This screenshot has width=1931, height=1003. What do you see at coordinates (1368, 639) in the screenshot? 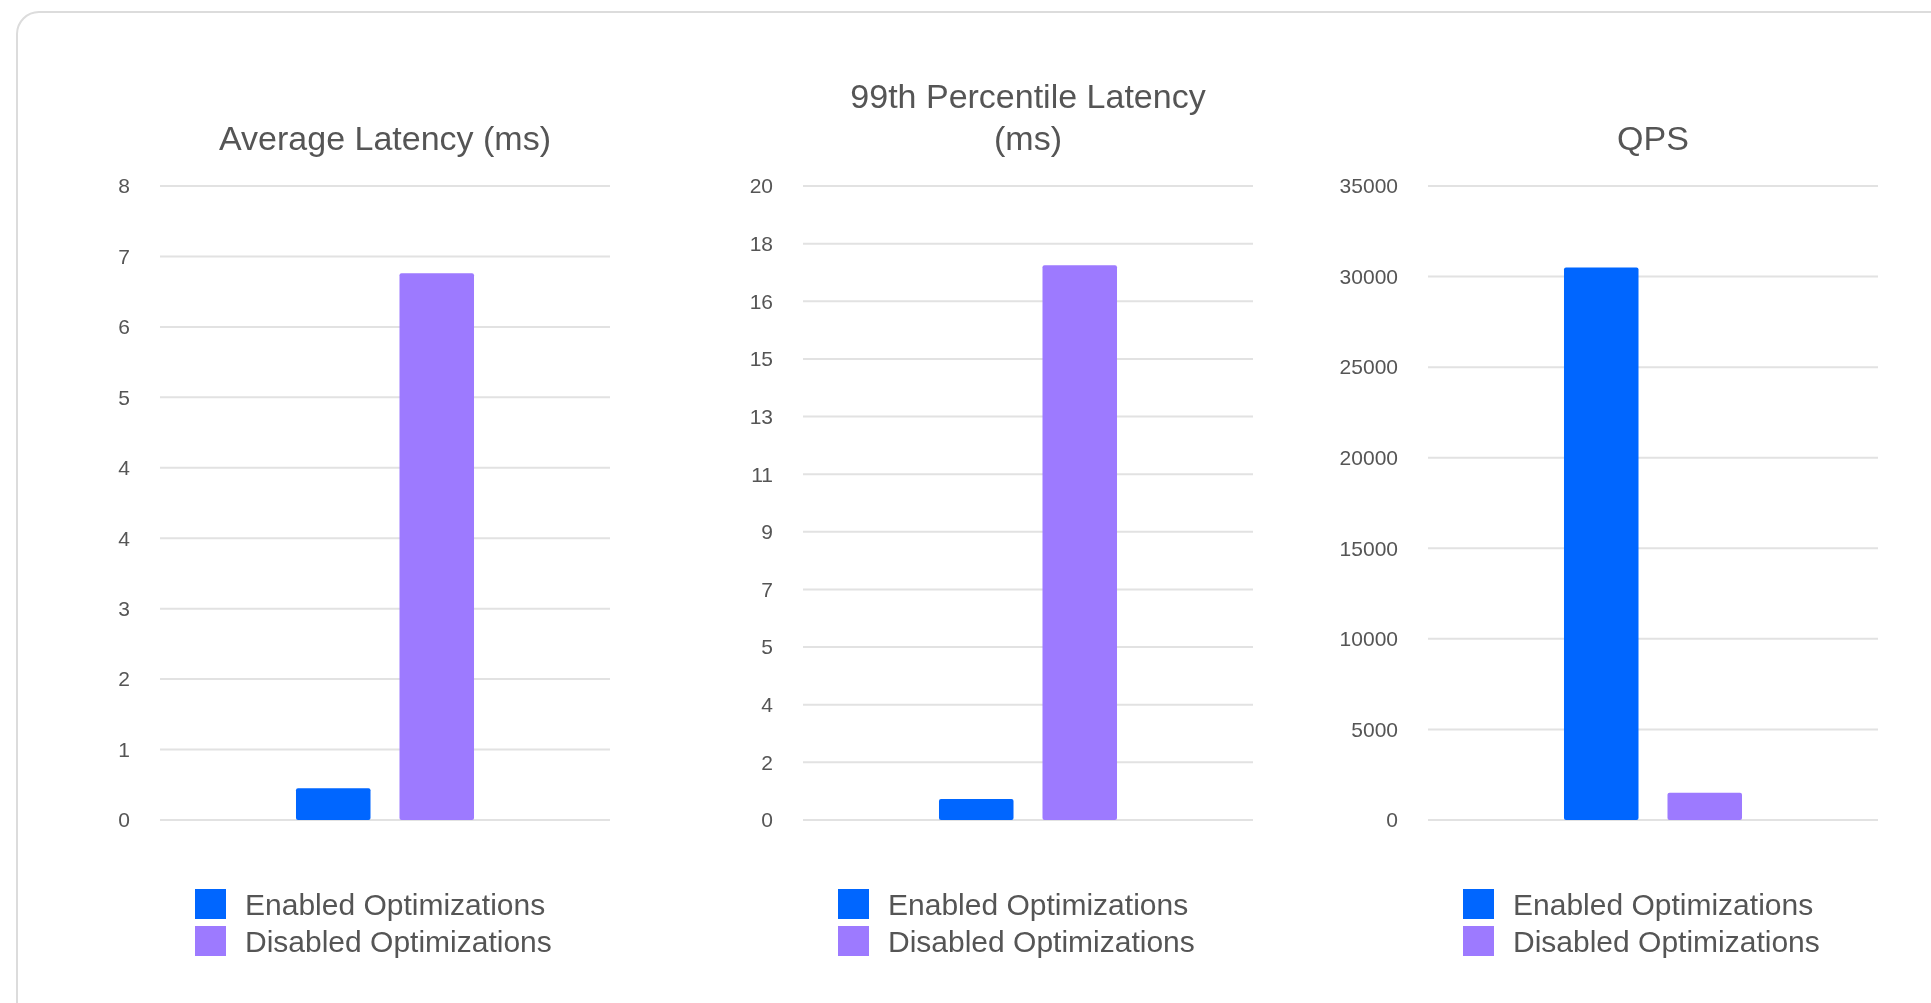
I see `y-tick-label: 10000` at bounding box center [1368, 639].